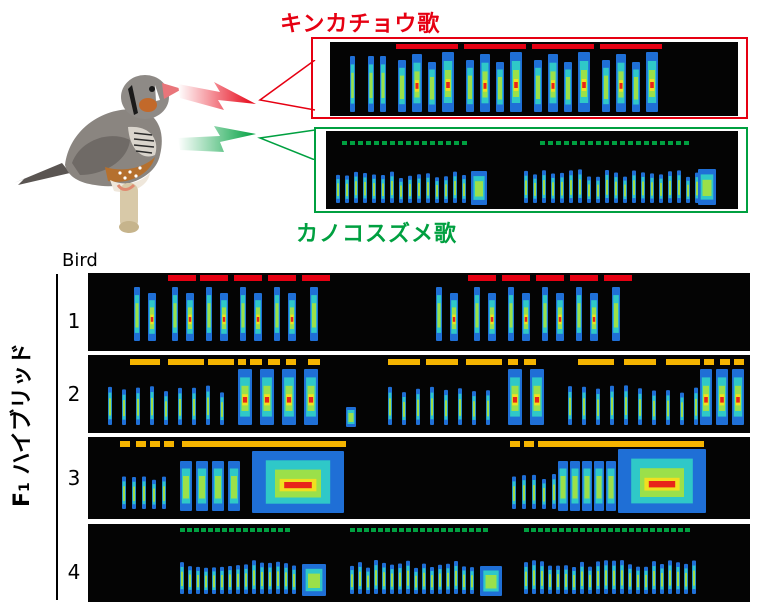  What do you see at coordinates (534, 79) in the screenshot?
I see `zebra-finch-spectrogram` at bounding box center [534, 79].